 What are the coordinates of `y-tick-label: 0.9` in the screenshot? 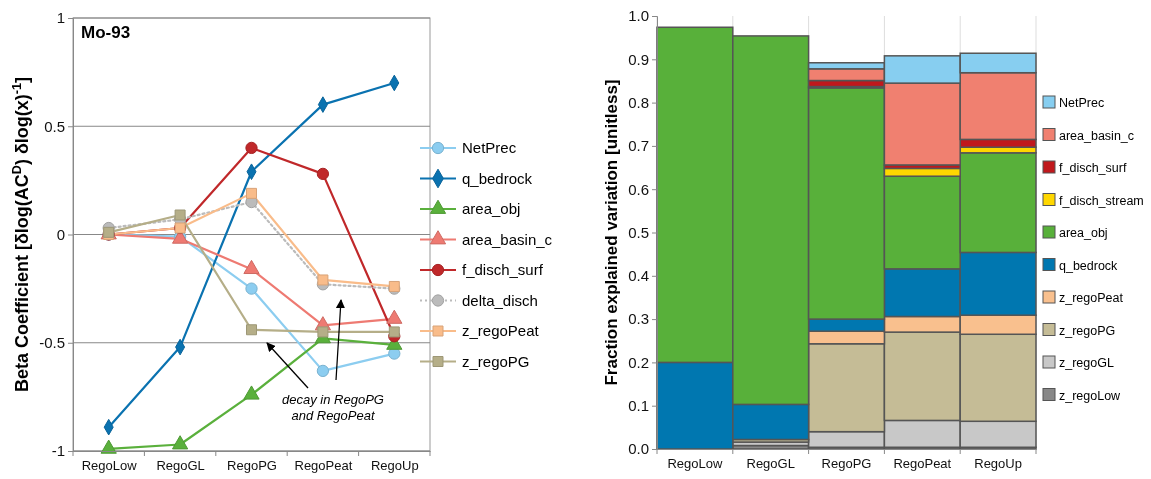 It's located at (638, 59).